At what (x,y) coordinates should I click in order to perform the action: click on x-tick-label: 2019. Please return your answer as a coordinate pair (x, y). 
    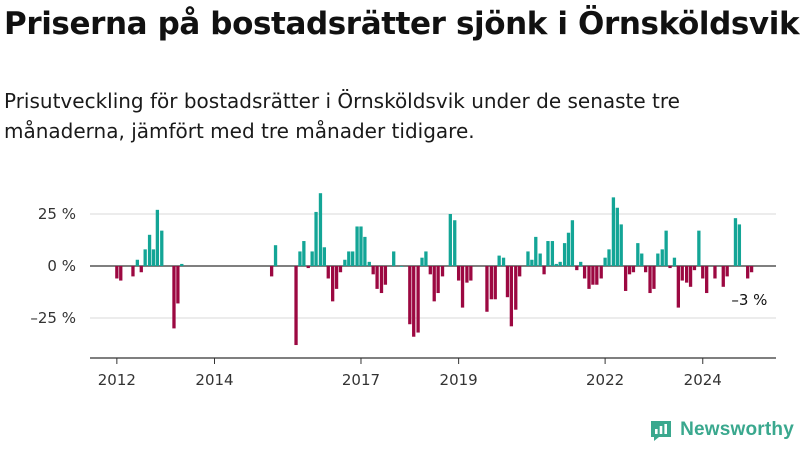
    Looking at the image, I should click on (459, 380).